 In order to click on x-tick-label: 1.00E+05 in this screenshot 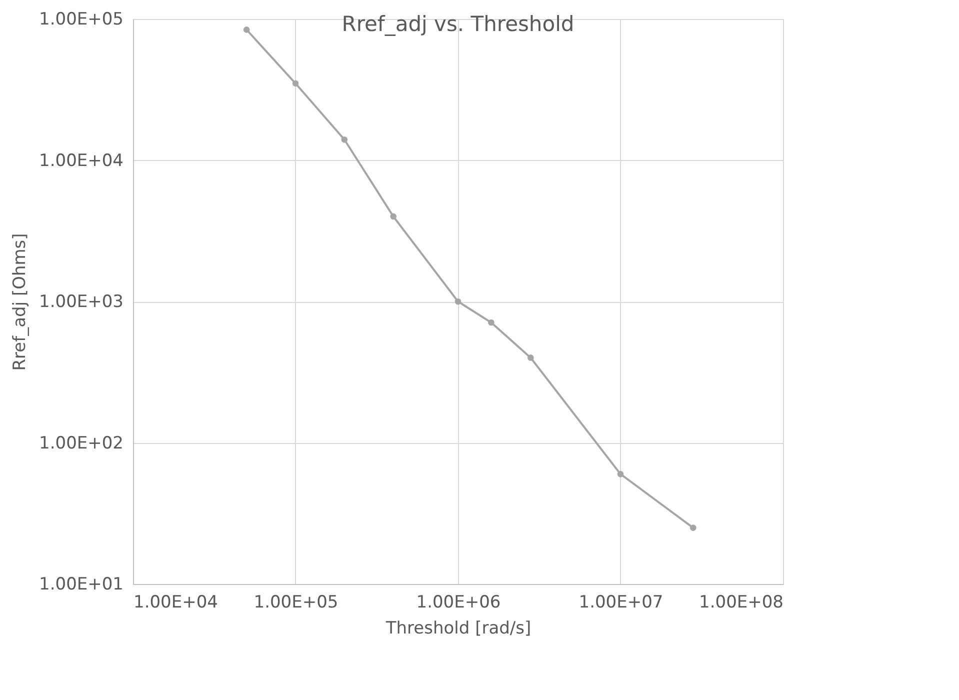, I will do `click(296, 602)`.